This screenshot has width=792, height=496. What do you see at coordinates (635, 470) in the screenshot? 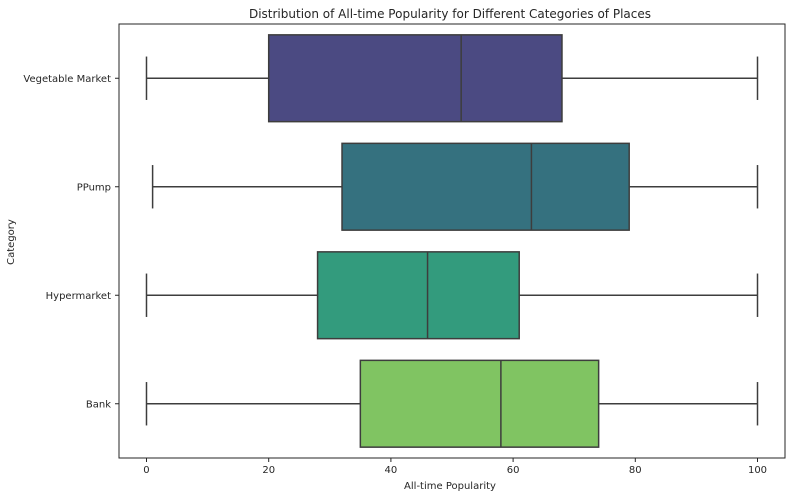
I see `x-tick-label: 80` at bounding box center [635, 470].